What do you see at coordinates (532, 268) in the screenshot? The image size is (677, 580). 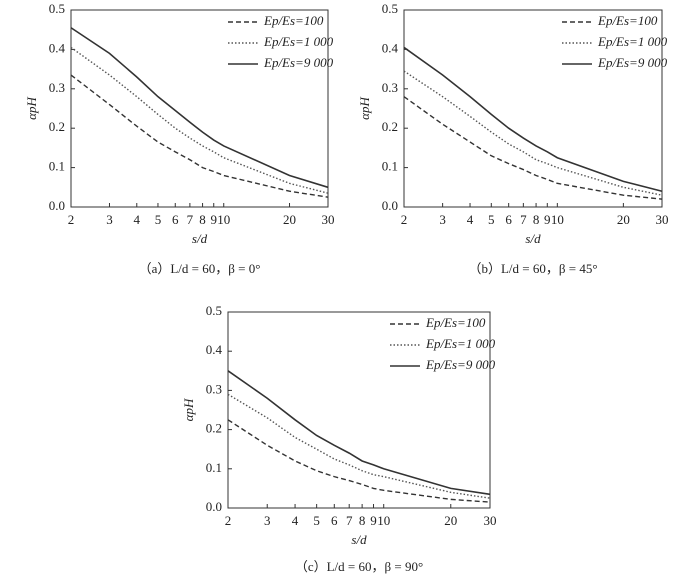 I see `caption: （b）L/d = 60，β = 45°` at bounding box center [532, 268].